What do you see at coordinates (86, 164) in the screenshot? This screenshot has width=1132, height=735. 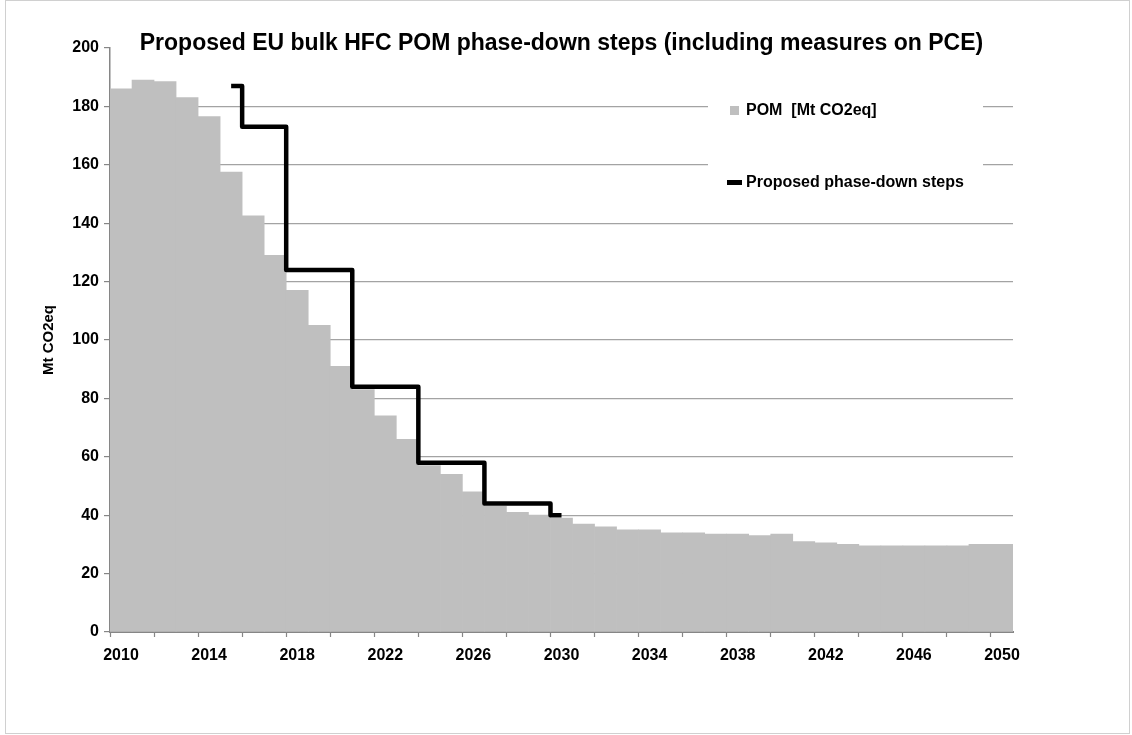 I see `y-tick-label: 160` at bounding box center [86, 164].